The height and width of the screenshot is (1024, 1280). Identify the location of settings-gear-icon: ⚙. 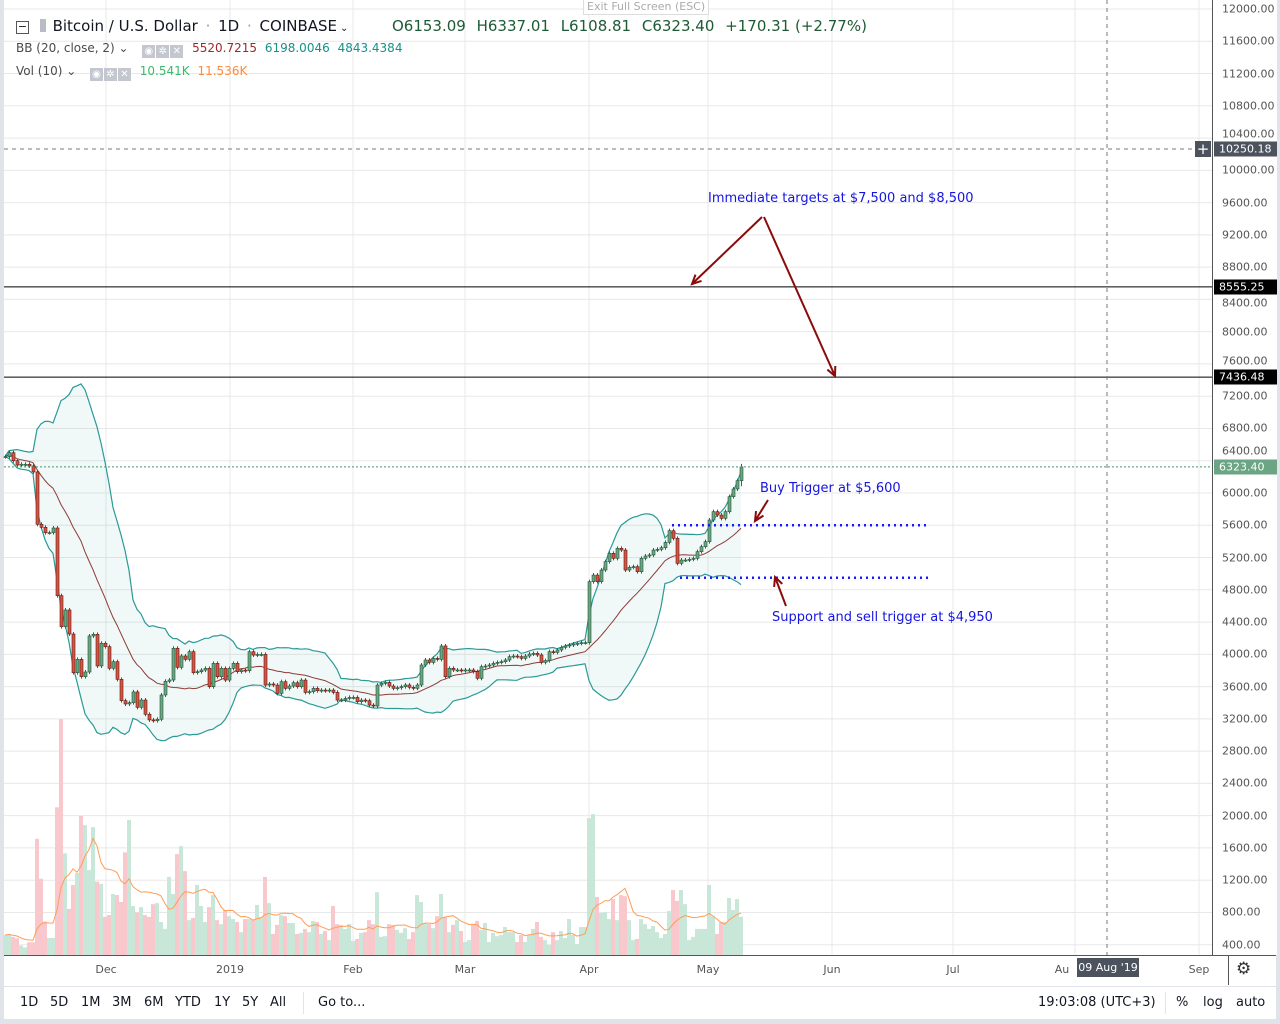
(1244, 969).